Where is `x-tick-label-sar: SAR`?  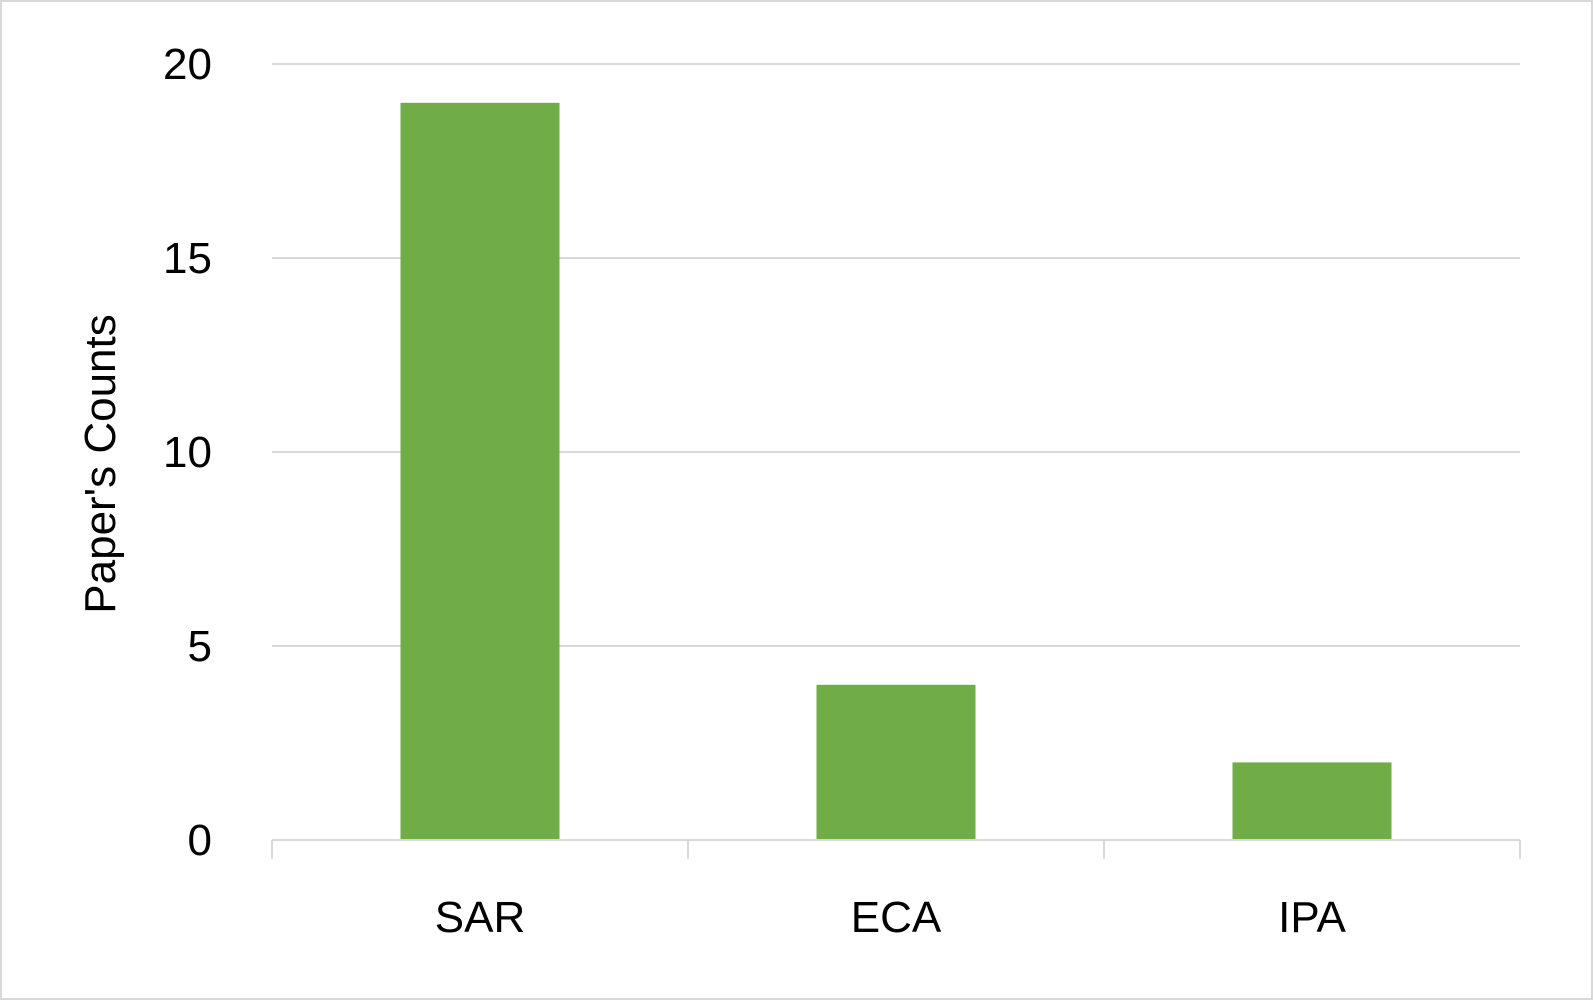 x-tick-label-sar: SAR is located at coordinates (480, 917).